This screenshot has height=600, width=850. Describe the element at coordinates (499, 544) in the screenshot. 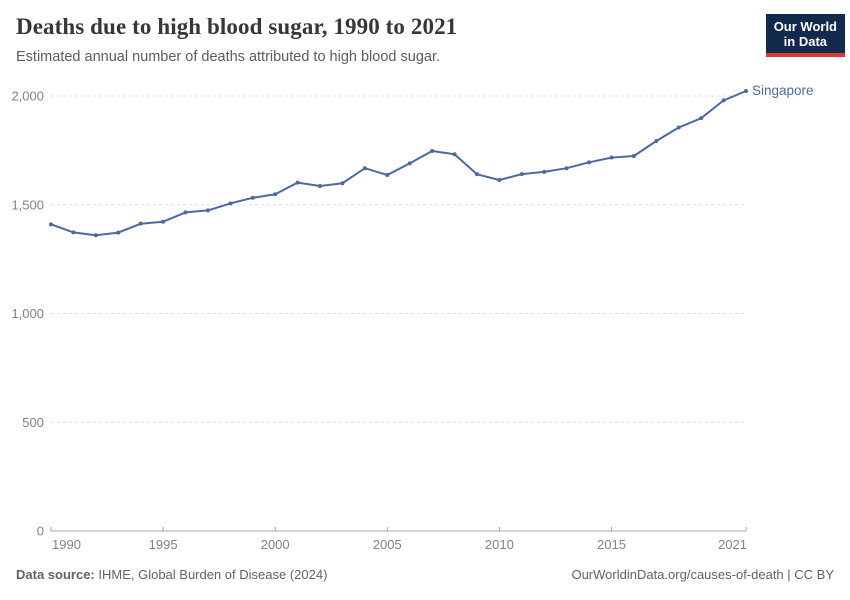

I see `x-tick-label: 2010` at that location.